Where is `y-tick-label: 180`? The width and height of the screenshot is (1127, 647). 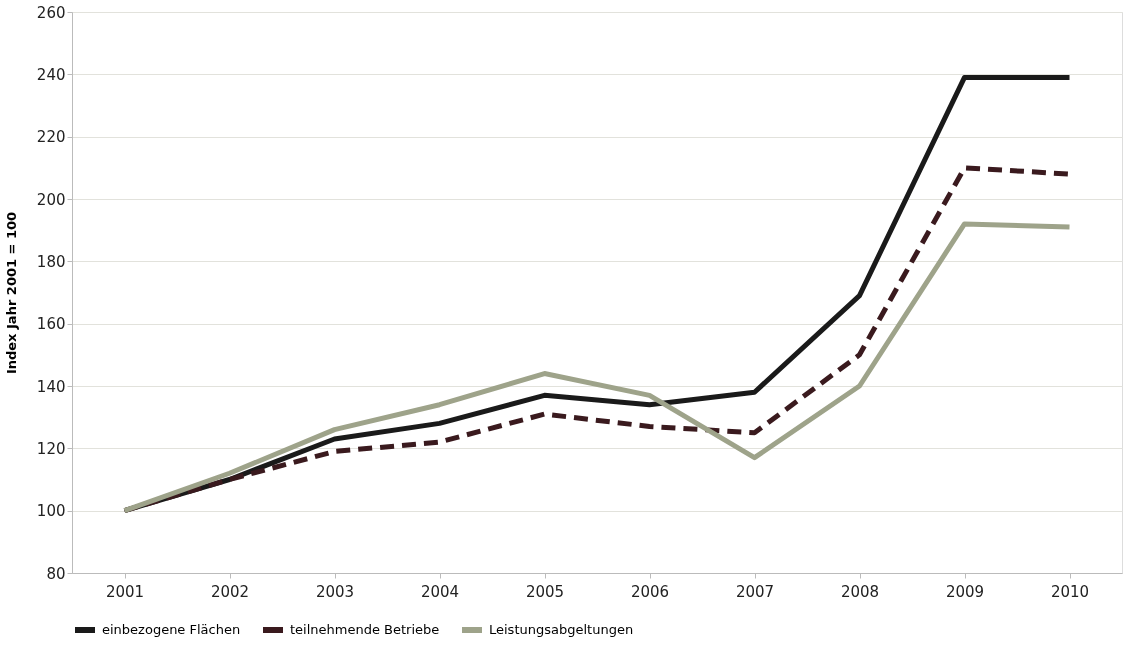 y-tick-label: 180 is located at coordinates (51, 261).